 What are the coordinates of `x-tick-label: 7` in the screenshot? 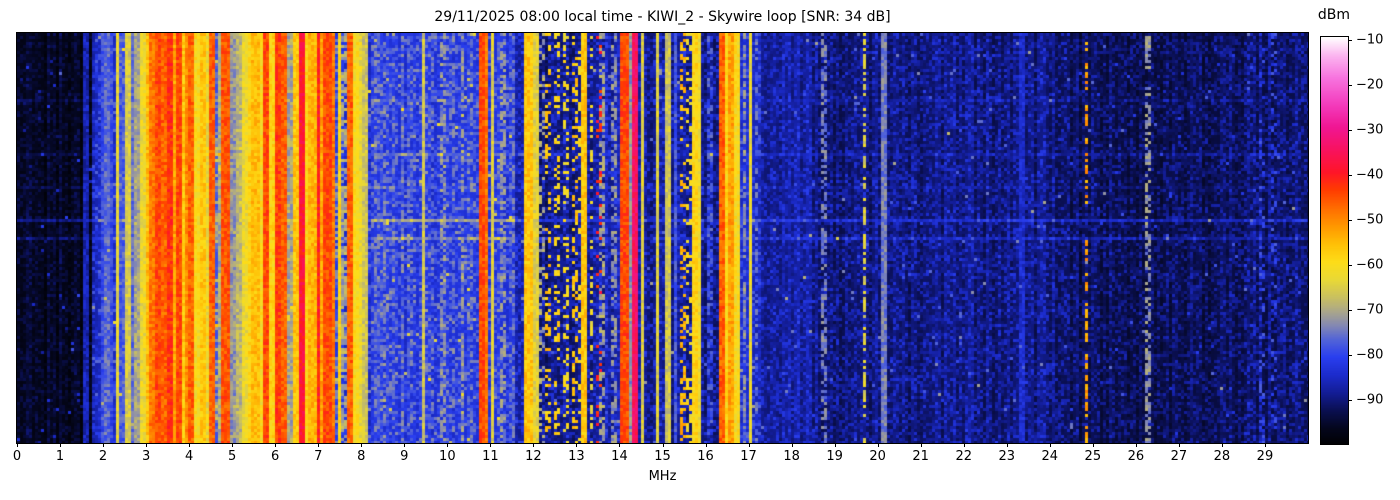 It's located at (318, 456).